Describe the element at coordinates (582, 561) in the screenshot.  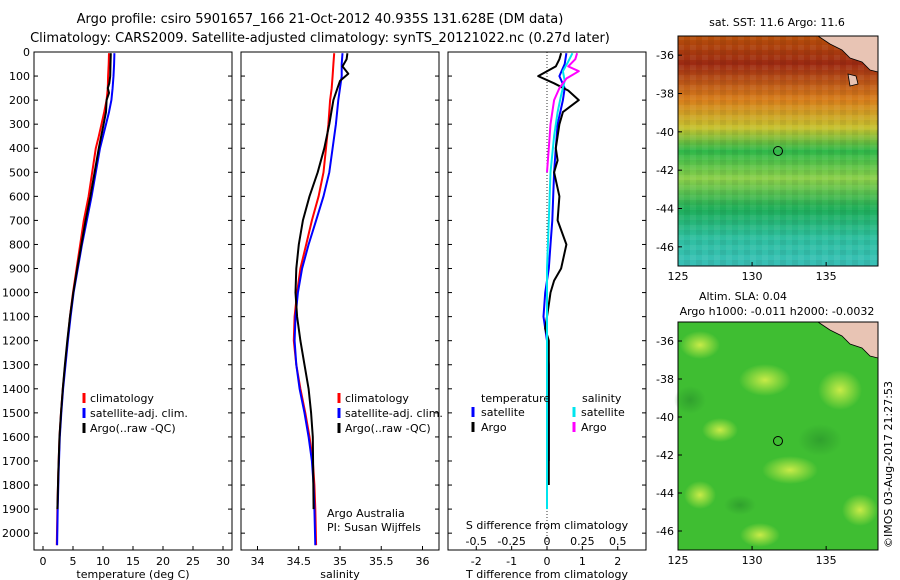
I see `differences-xtick-label: 1` at that location.